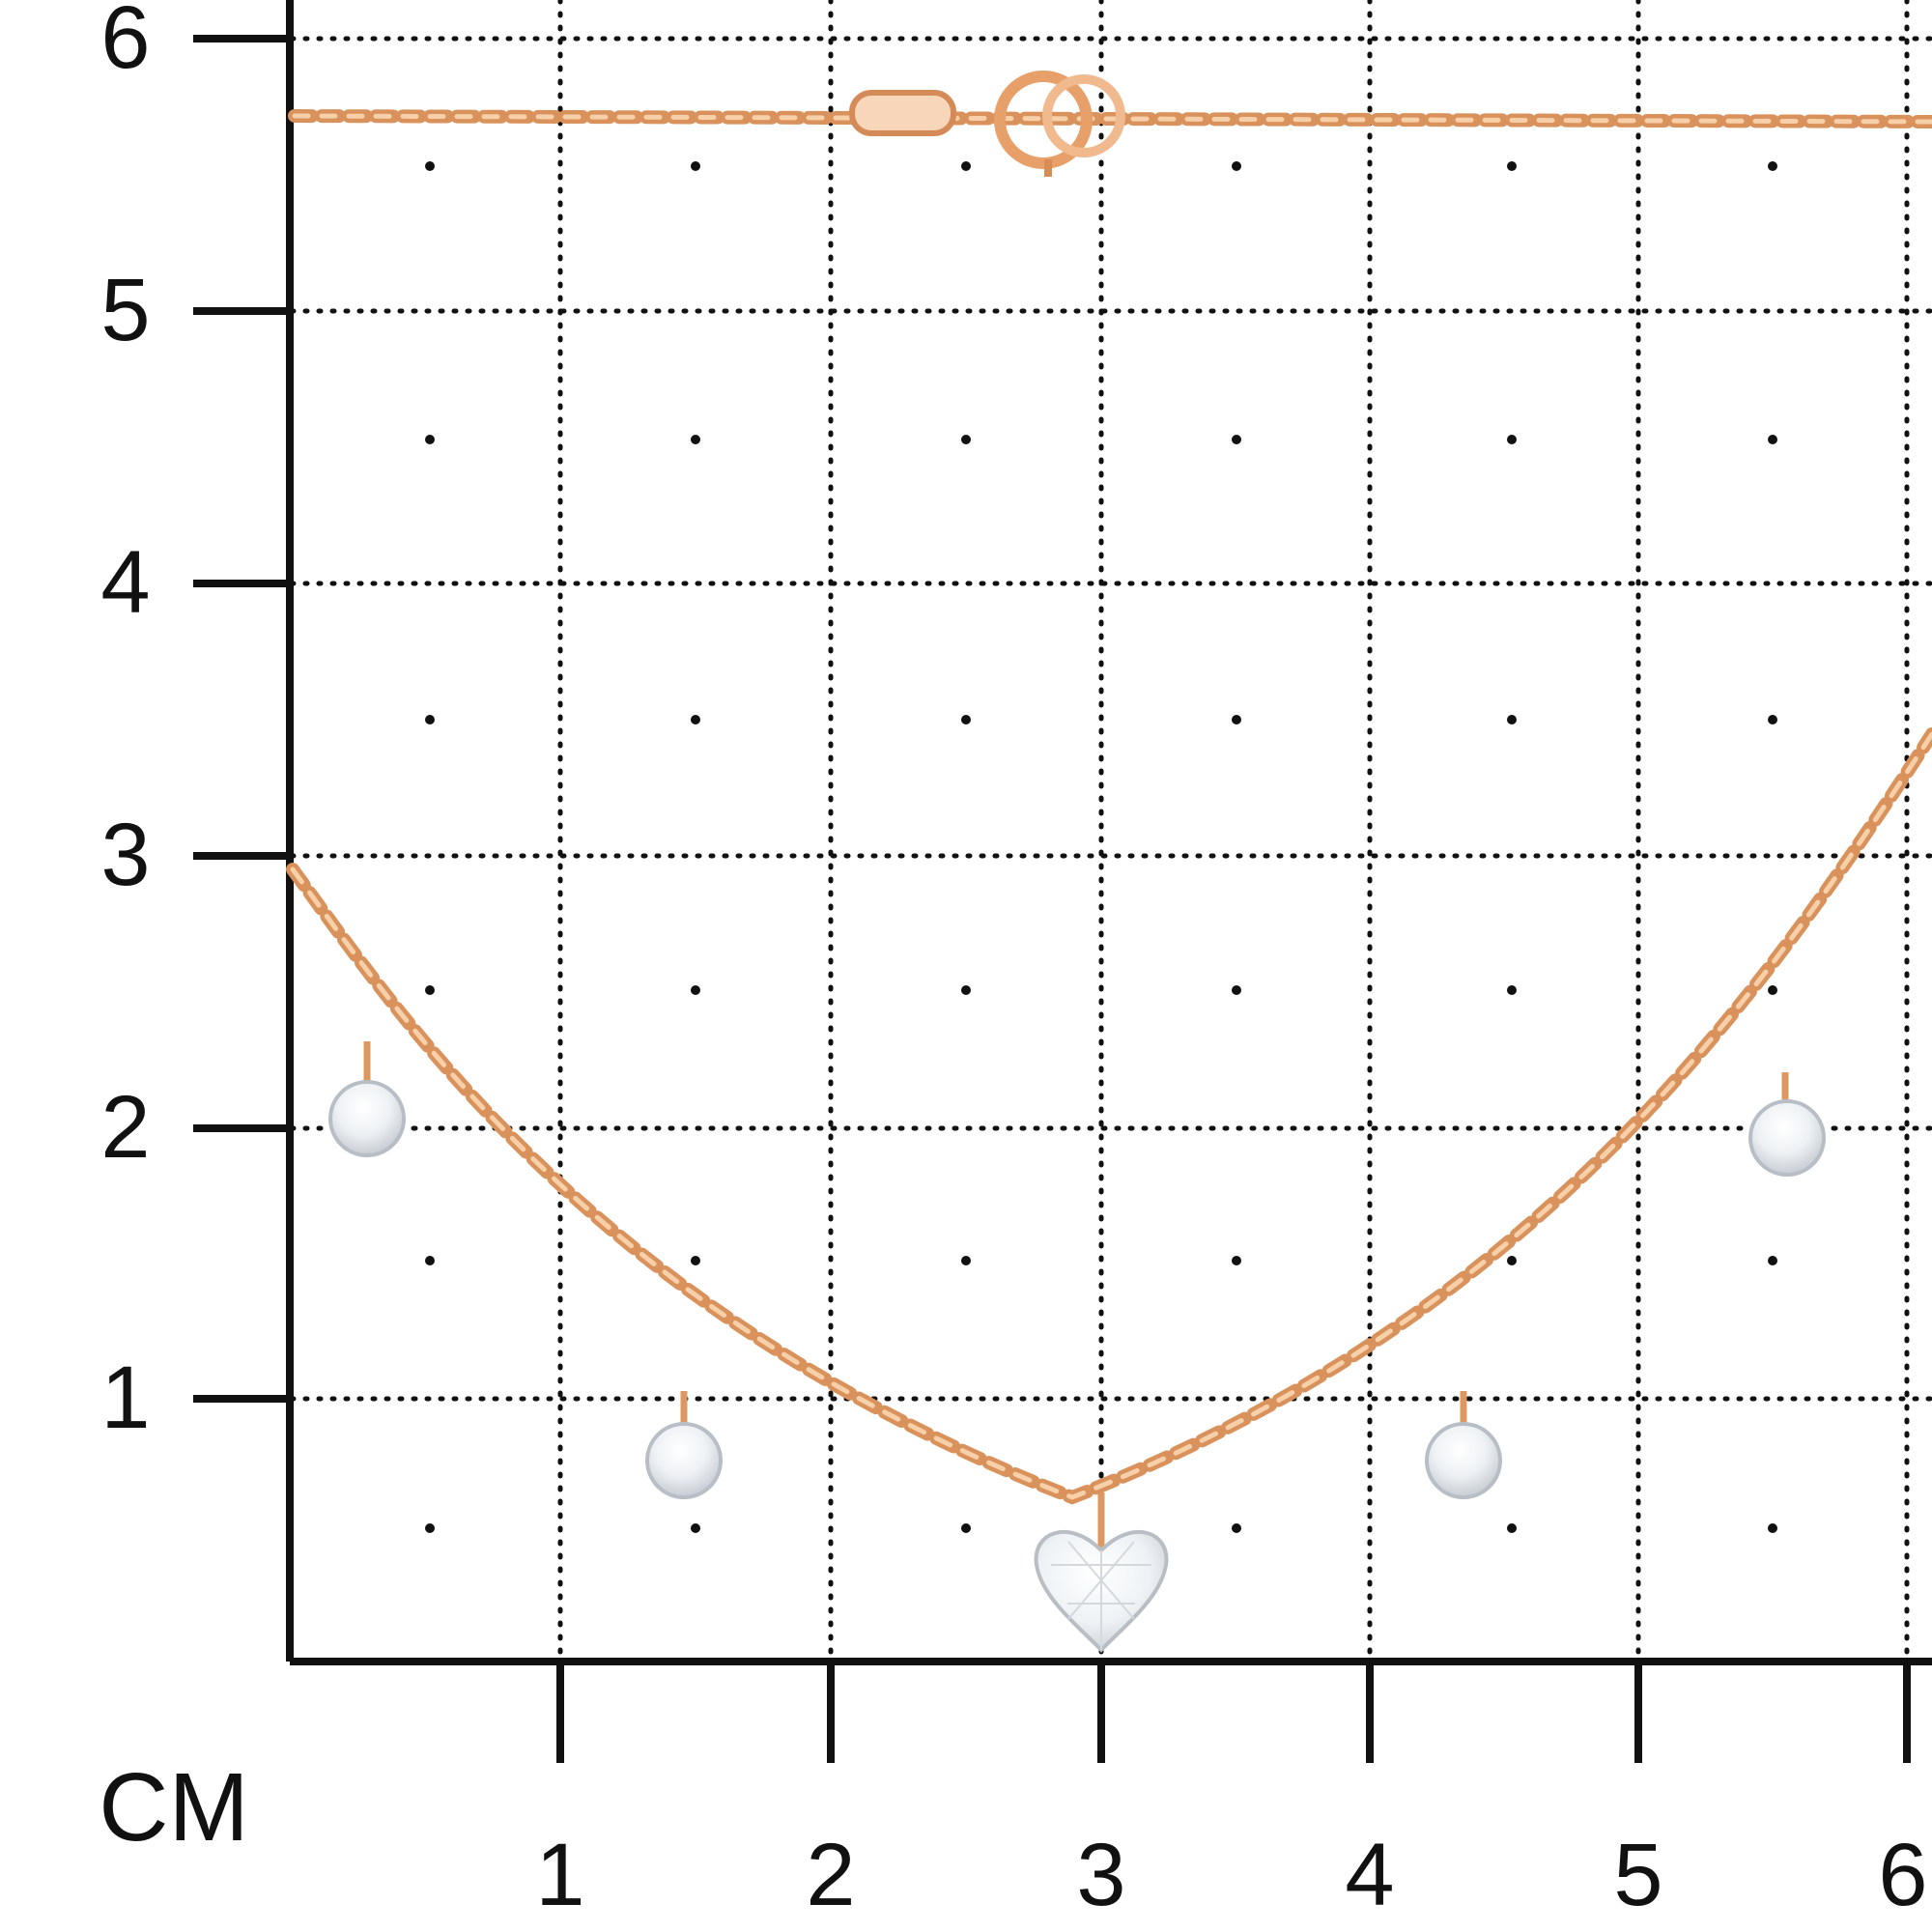 Image resolution: width=1932 pixels, height=1932 pixels. I want to click on pendant-round-right-lower, so click(1463, 1445).